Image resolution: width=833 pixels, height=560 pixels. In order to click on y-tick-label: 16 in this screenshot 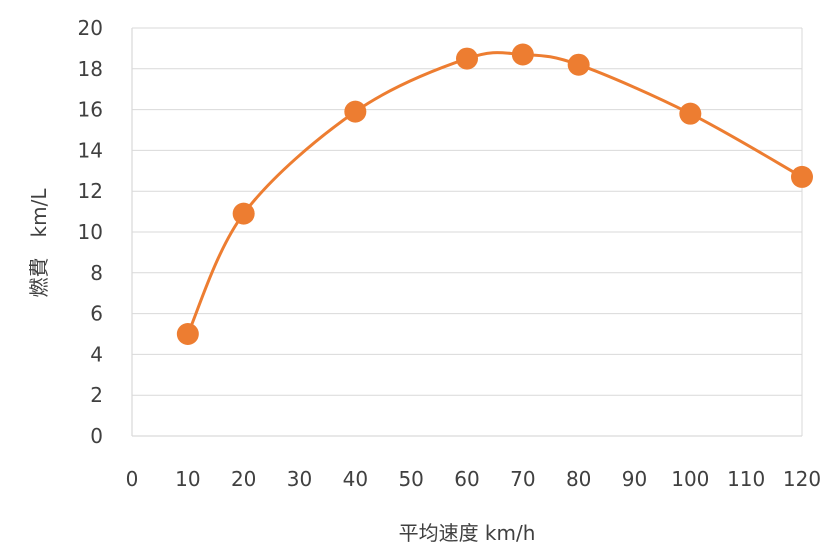, I will do `click(90, 110)`.